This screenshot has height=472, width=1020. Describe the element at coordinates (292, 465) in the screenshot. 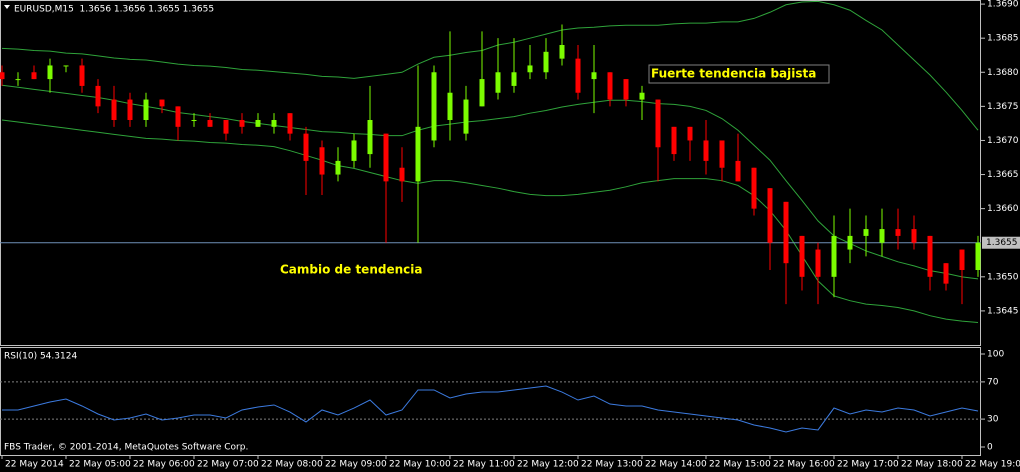

I see `x-tick-label: 22 May 08:00` at that location.